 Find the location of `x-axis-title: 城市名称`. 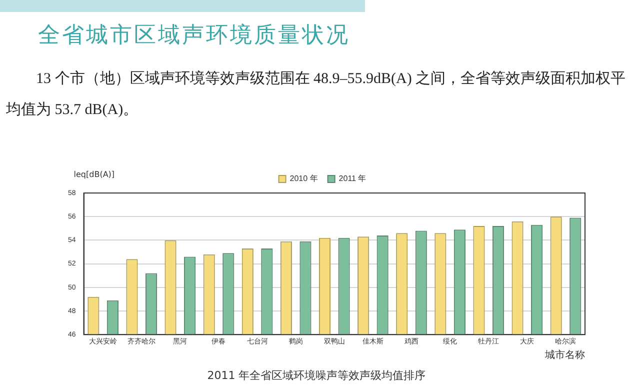

x-axis-title: 城市名称 is located at coordinates (564, 354).